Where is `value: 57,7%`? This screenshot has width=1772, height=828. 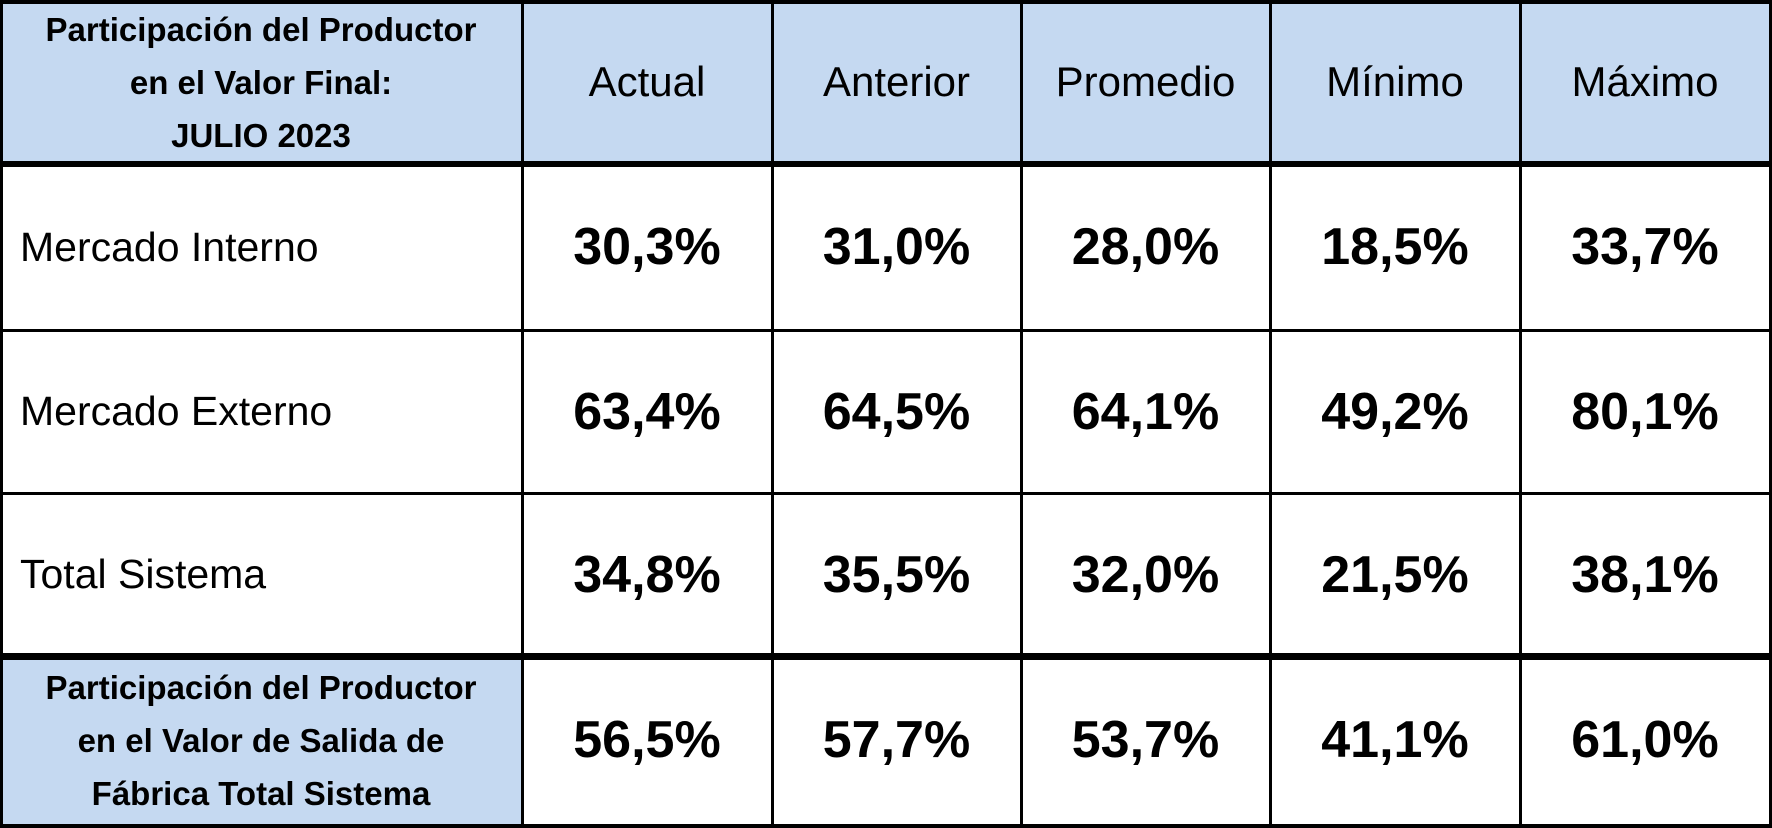
value: 57,7% is located at coordinates (896, 740).